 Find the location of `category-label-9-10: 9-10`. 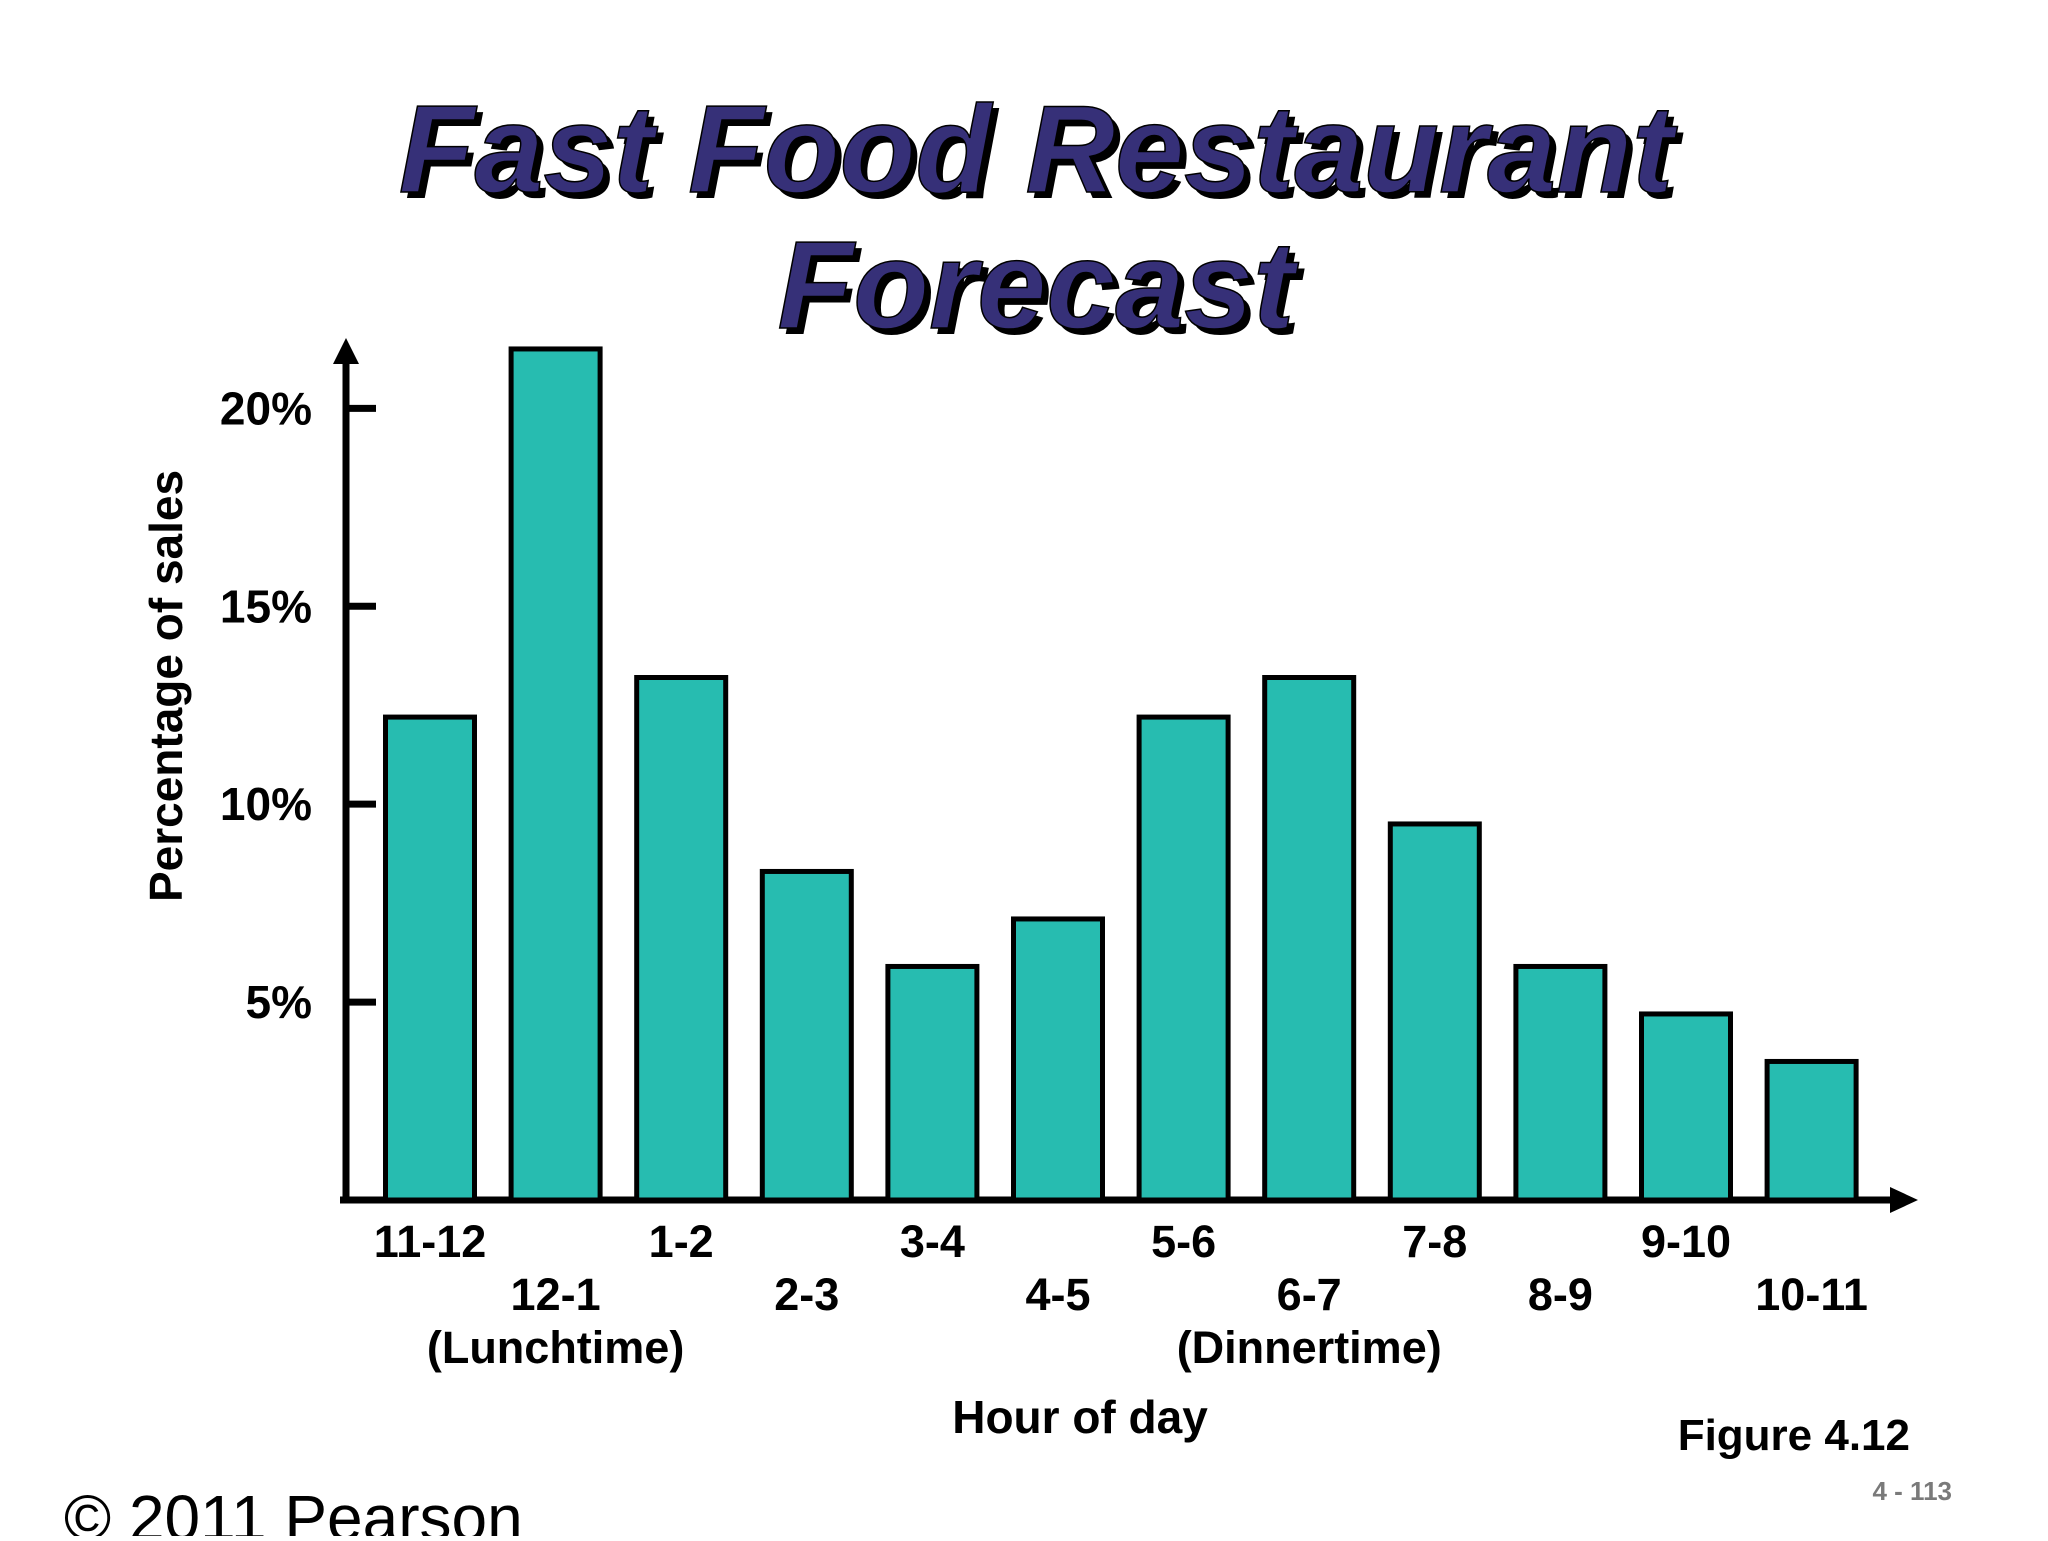

category-label-9-10: 9-10 is located at coordinates (1686, 1241).